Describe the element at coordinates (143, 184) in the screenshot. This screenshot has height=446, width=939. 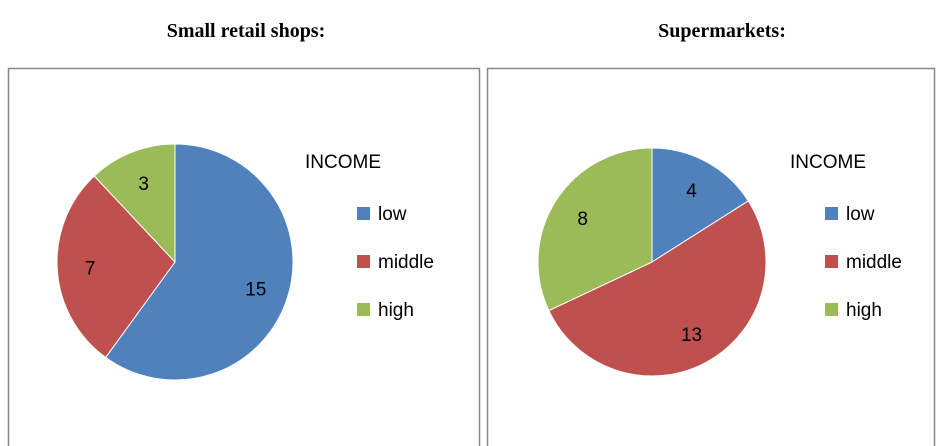
I see `data-label: 3` at that location.